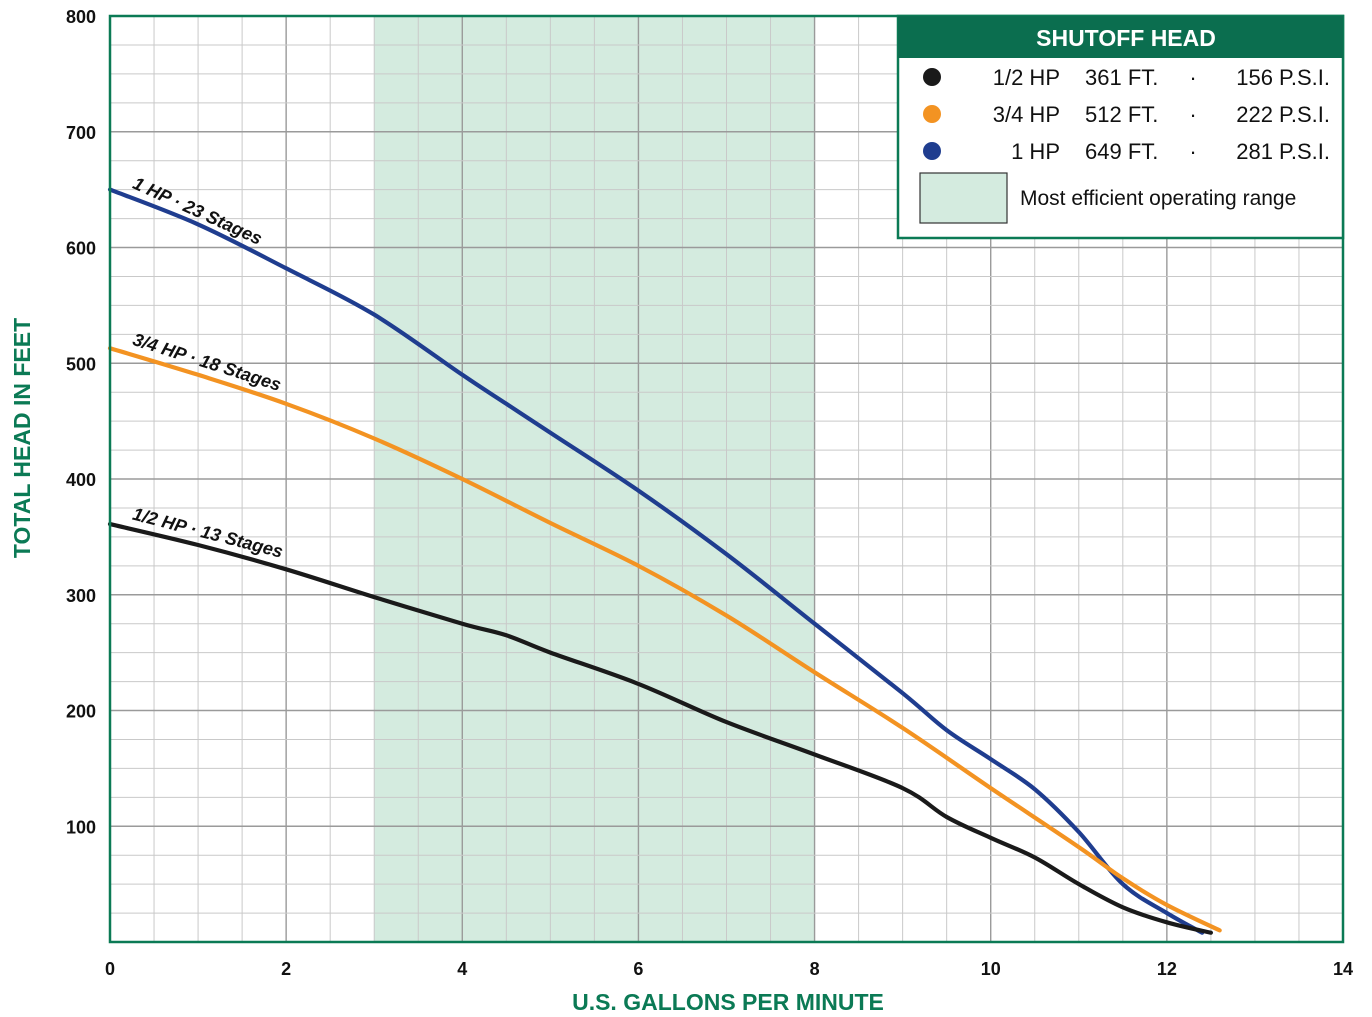 The width and height of the screenshot is (1372, 1017). I want to click on y-tick-label: 500, so click(81, 364).